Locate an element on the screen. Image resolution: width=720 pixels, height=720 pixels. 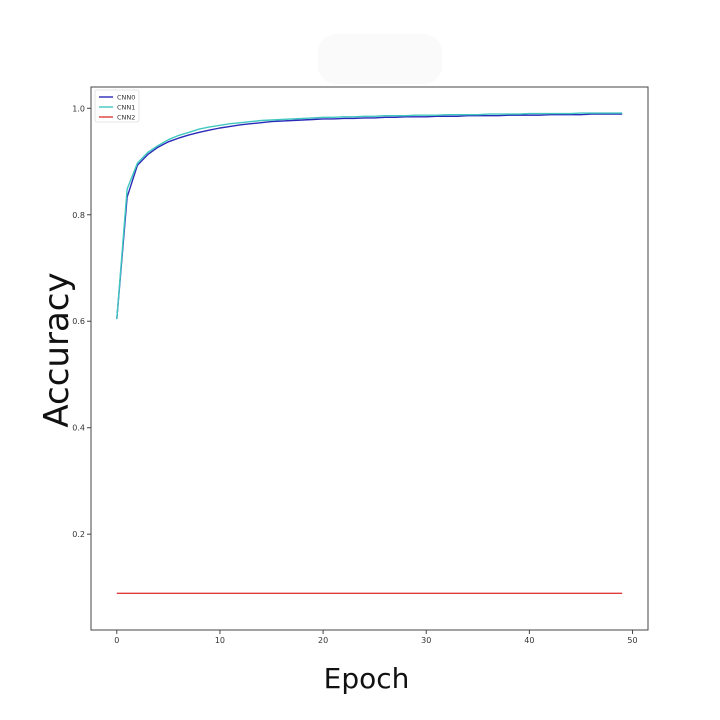
x-tick-label: 10 is located at coordinates (220, 640).